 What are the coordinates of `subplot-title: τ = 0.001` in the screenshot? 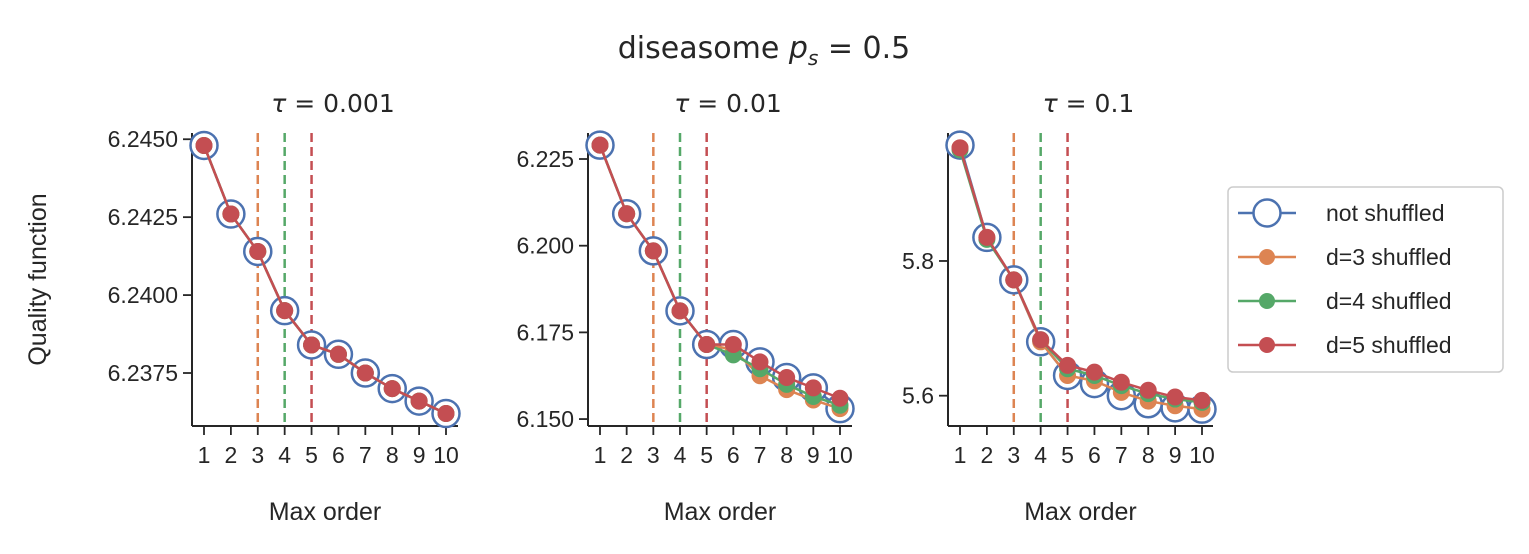 It's located at (332, 103).